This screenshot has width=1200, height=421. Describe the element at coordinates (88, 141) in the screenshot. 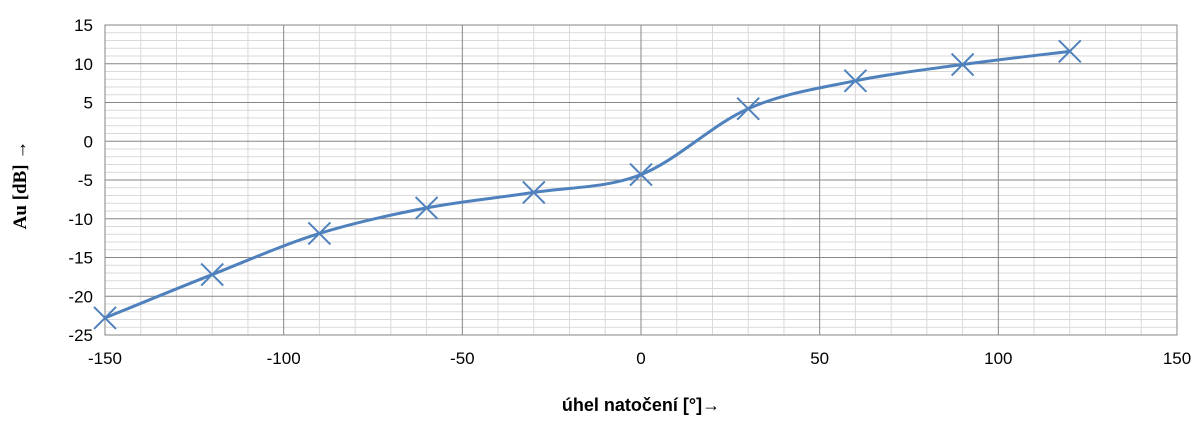

I see `y-tick-label: 0` at that location.